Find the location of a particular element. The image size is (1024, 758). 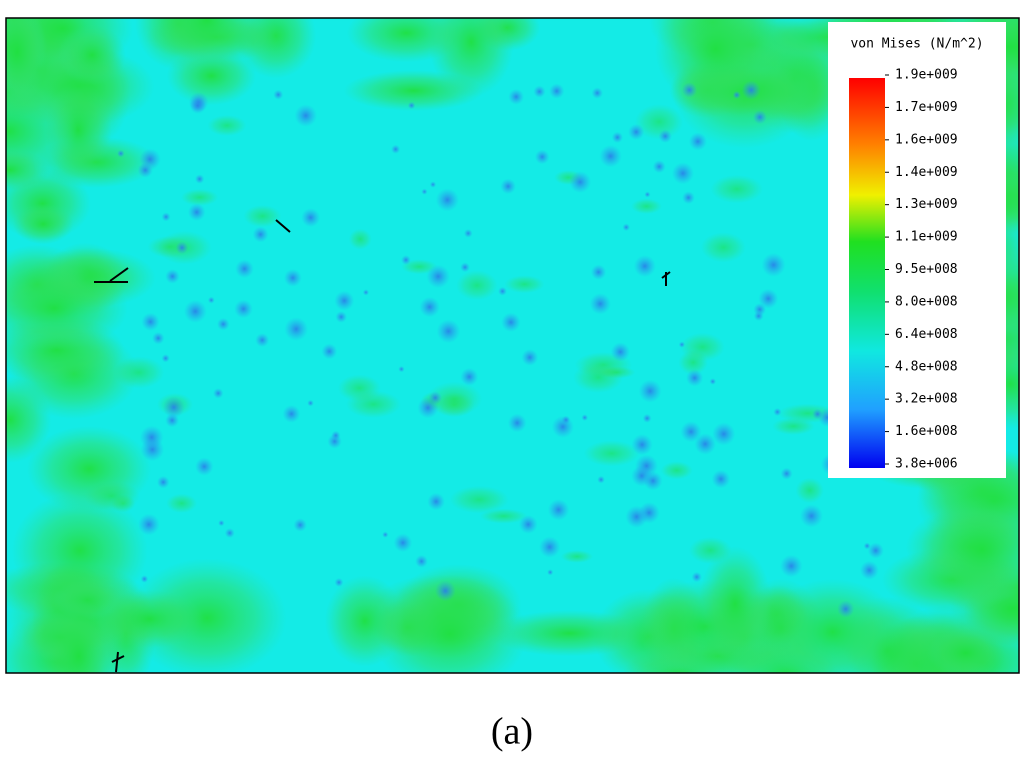

legend-label: 1.6e+009 is located at coordinates (926, 139).